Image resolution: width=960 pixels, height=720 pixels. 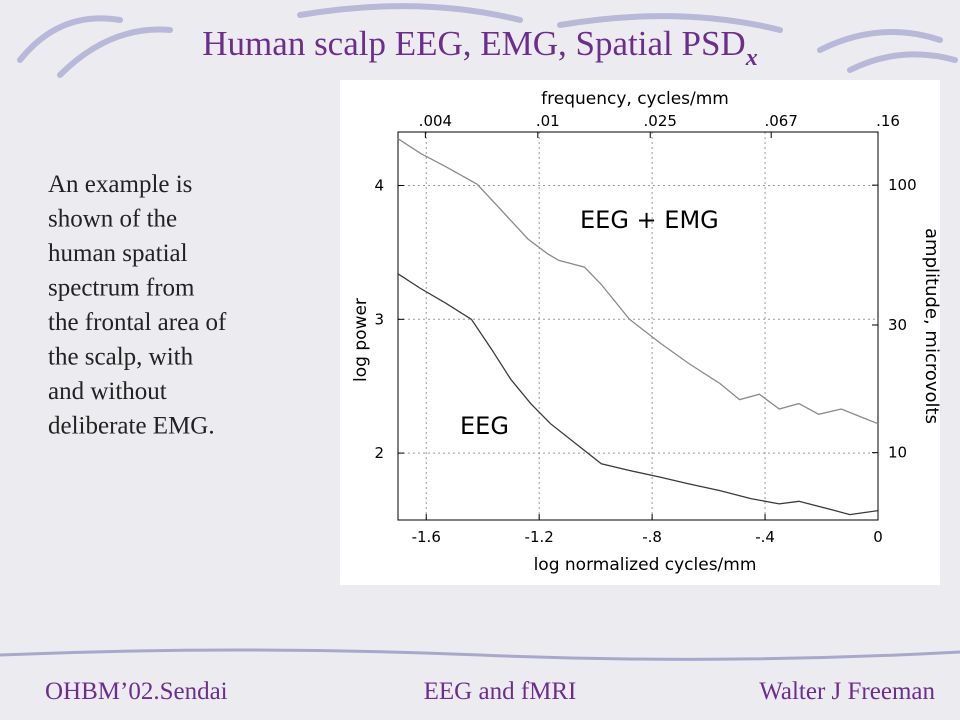 What do you see at coordinates (131, 426) in the screenshot?
I see `body-line: deliberate EMG.` at bounding box center [131, 426].